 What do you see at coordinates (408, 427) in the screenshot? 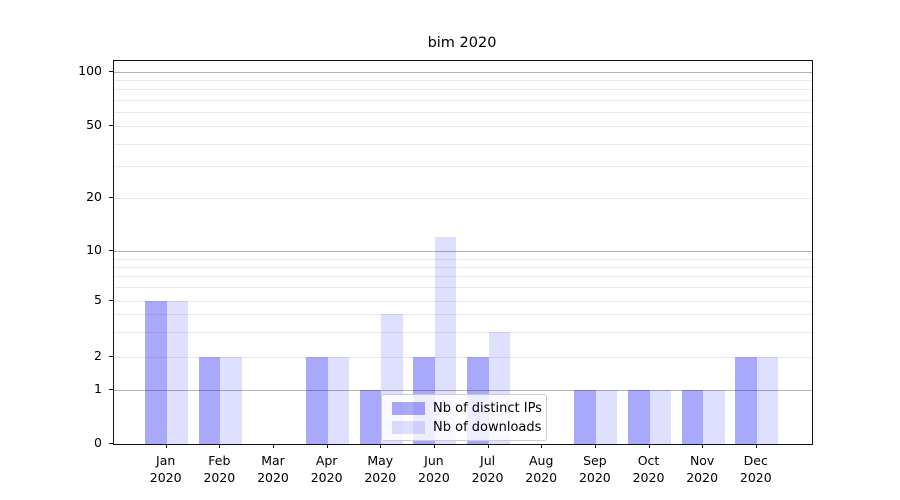
I see `legend-swatch-downloads` at bounding box center [408, 427].